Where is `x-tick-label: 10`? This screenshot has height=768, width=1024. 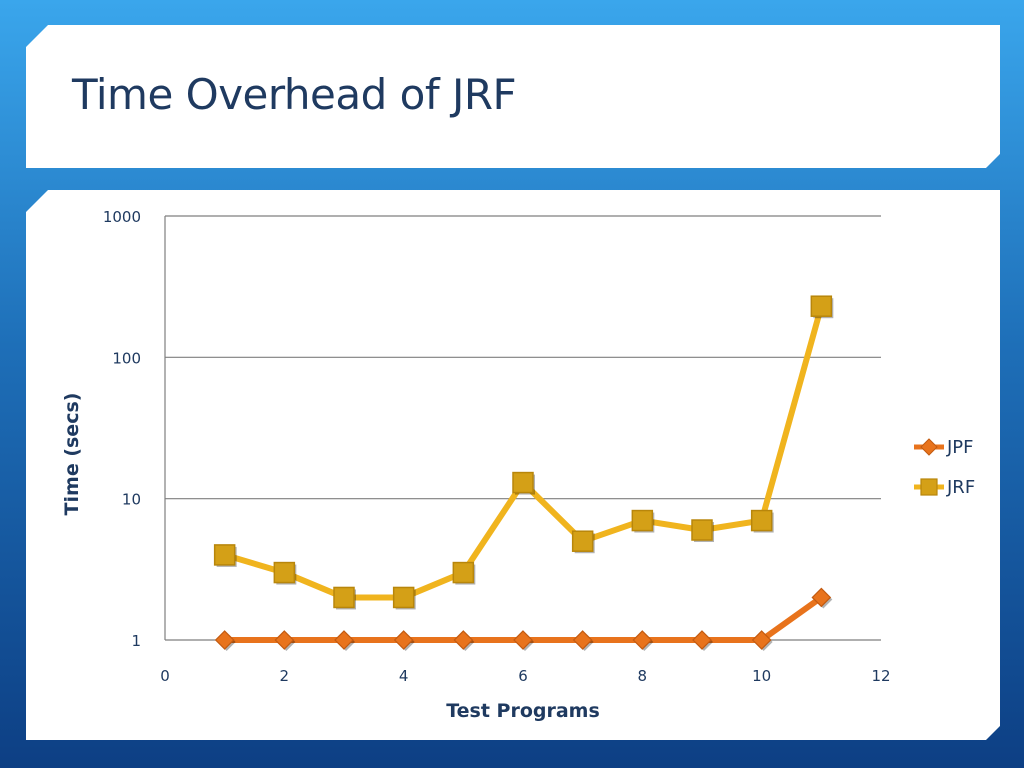 x-tick-label: 10 is located at coordinates (761, 676).